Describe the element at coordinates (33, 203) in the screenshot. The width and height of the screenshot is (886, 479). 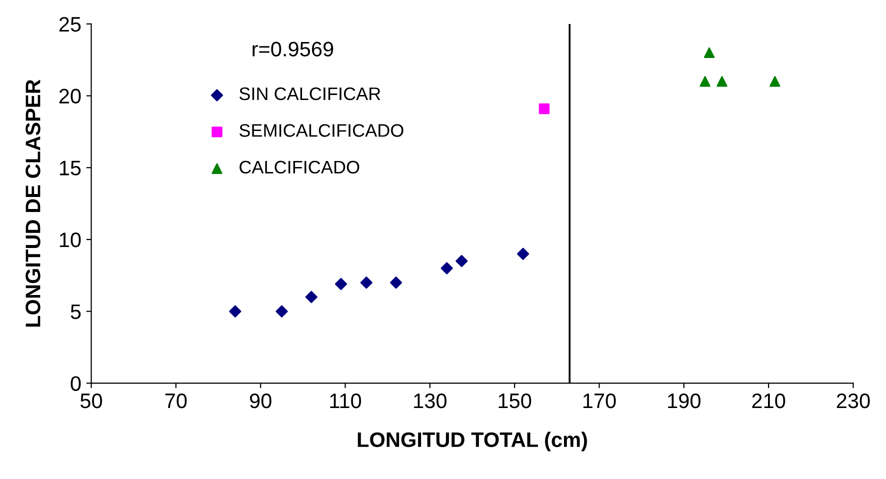
I see `y-axis-title: LONGITUD DE CLASPER` at that location.